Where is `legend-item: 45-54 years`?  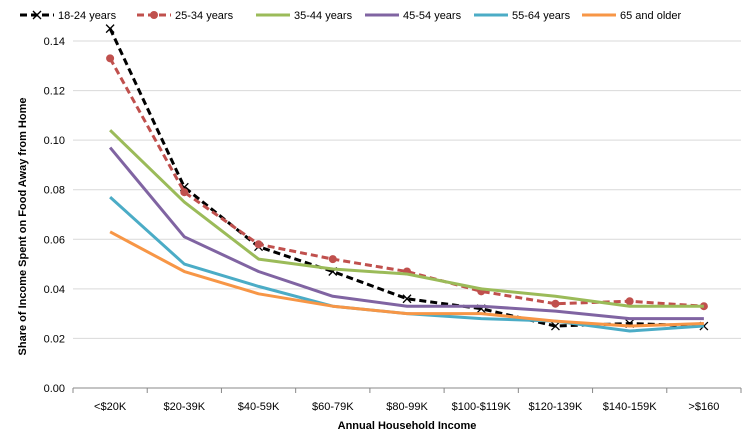
legend-item: 45-54 years is located at coordinates (413, 16).